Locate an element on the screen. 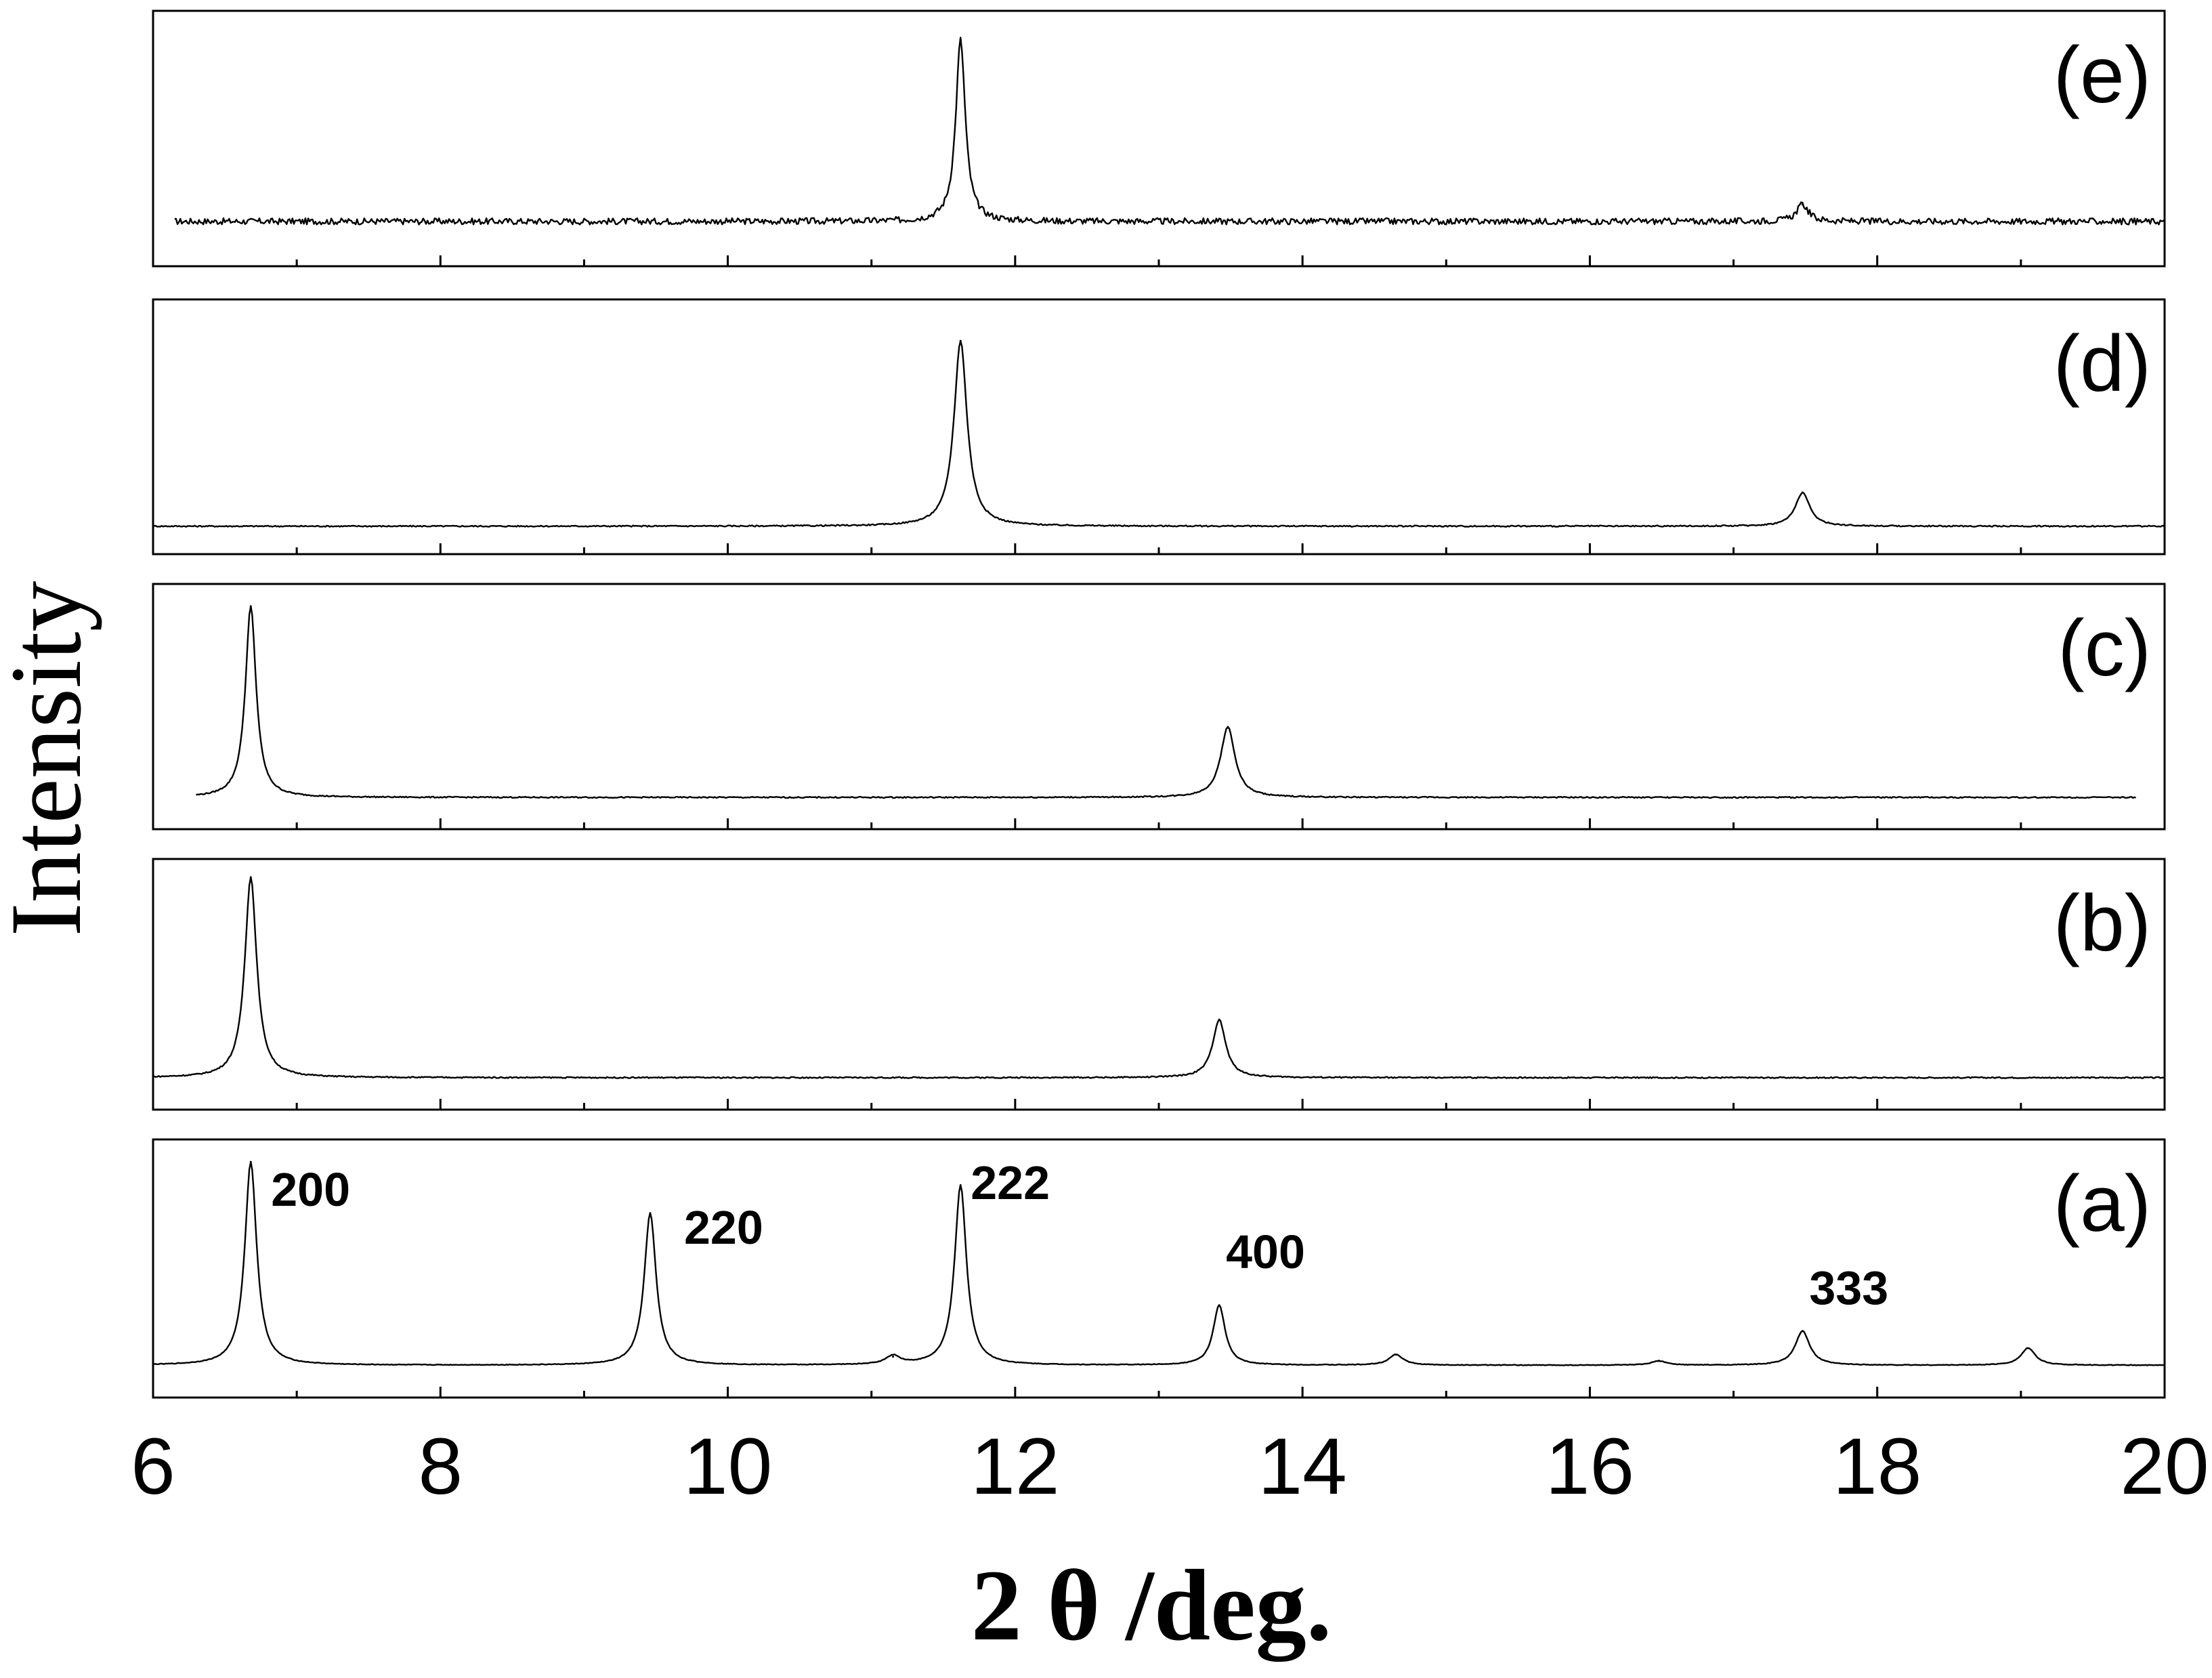 This screenshot has width=2212, height=1678. x-tick-label: 12 is located at coordinates (1015, 1466).